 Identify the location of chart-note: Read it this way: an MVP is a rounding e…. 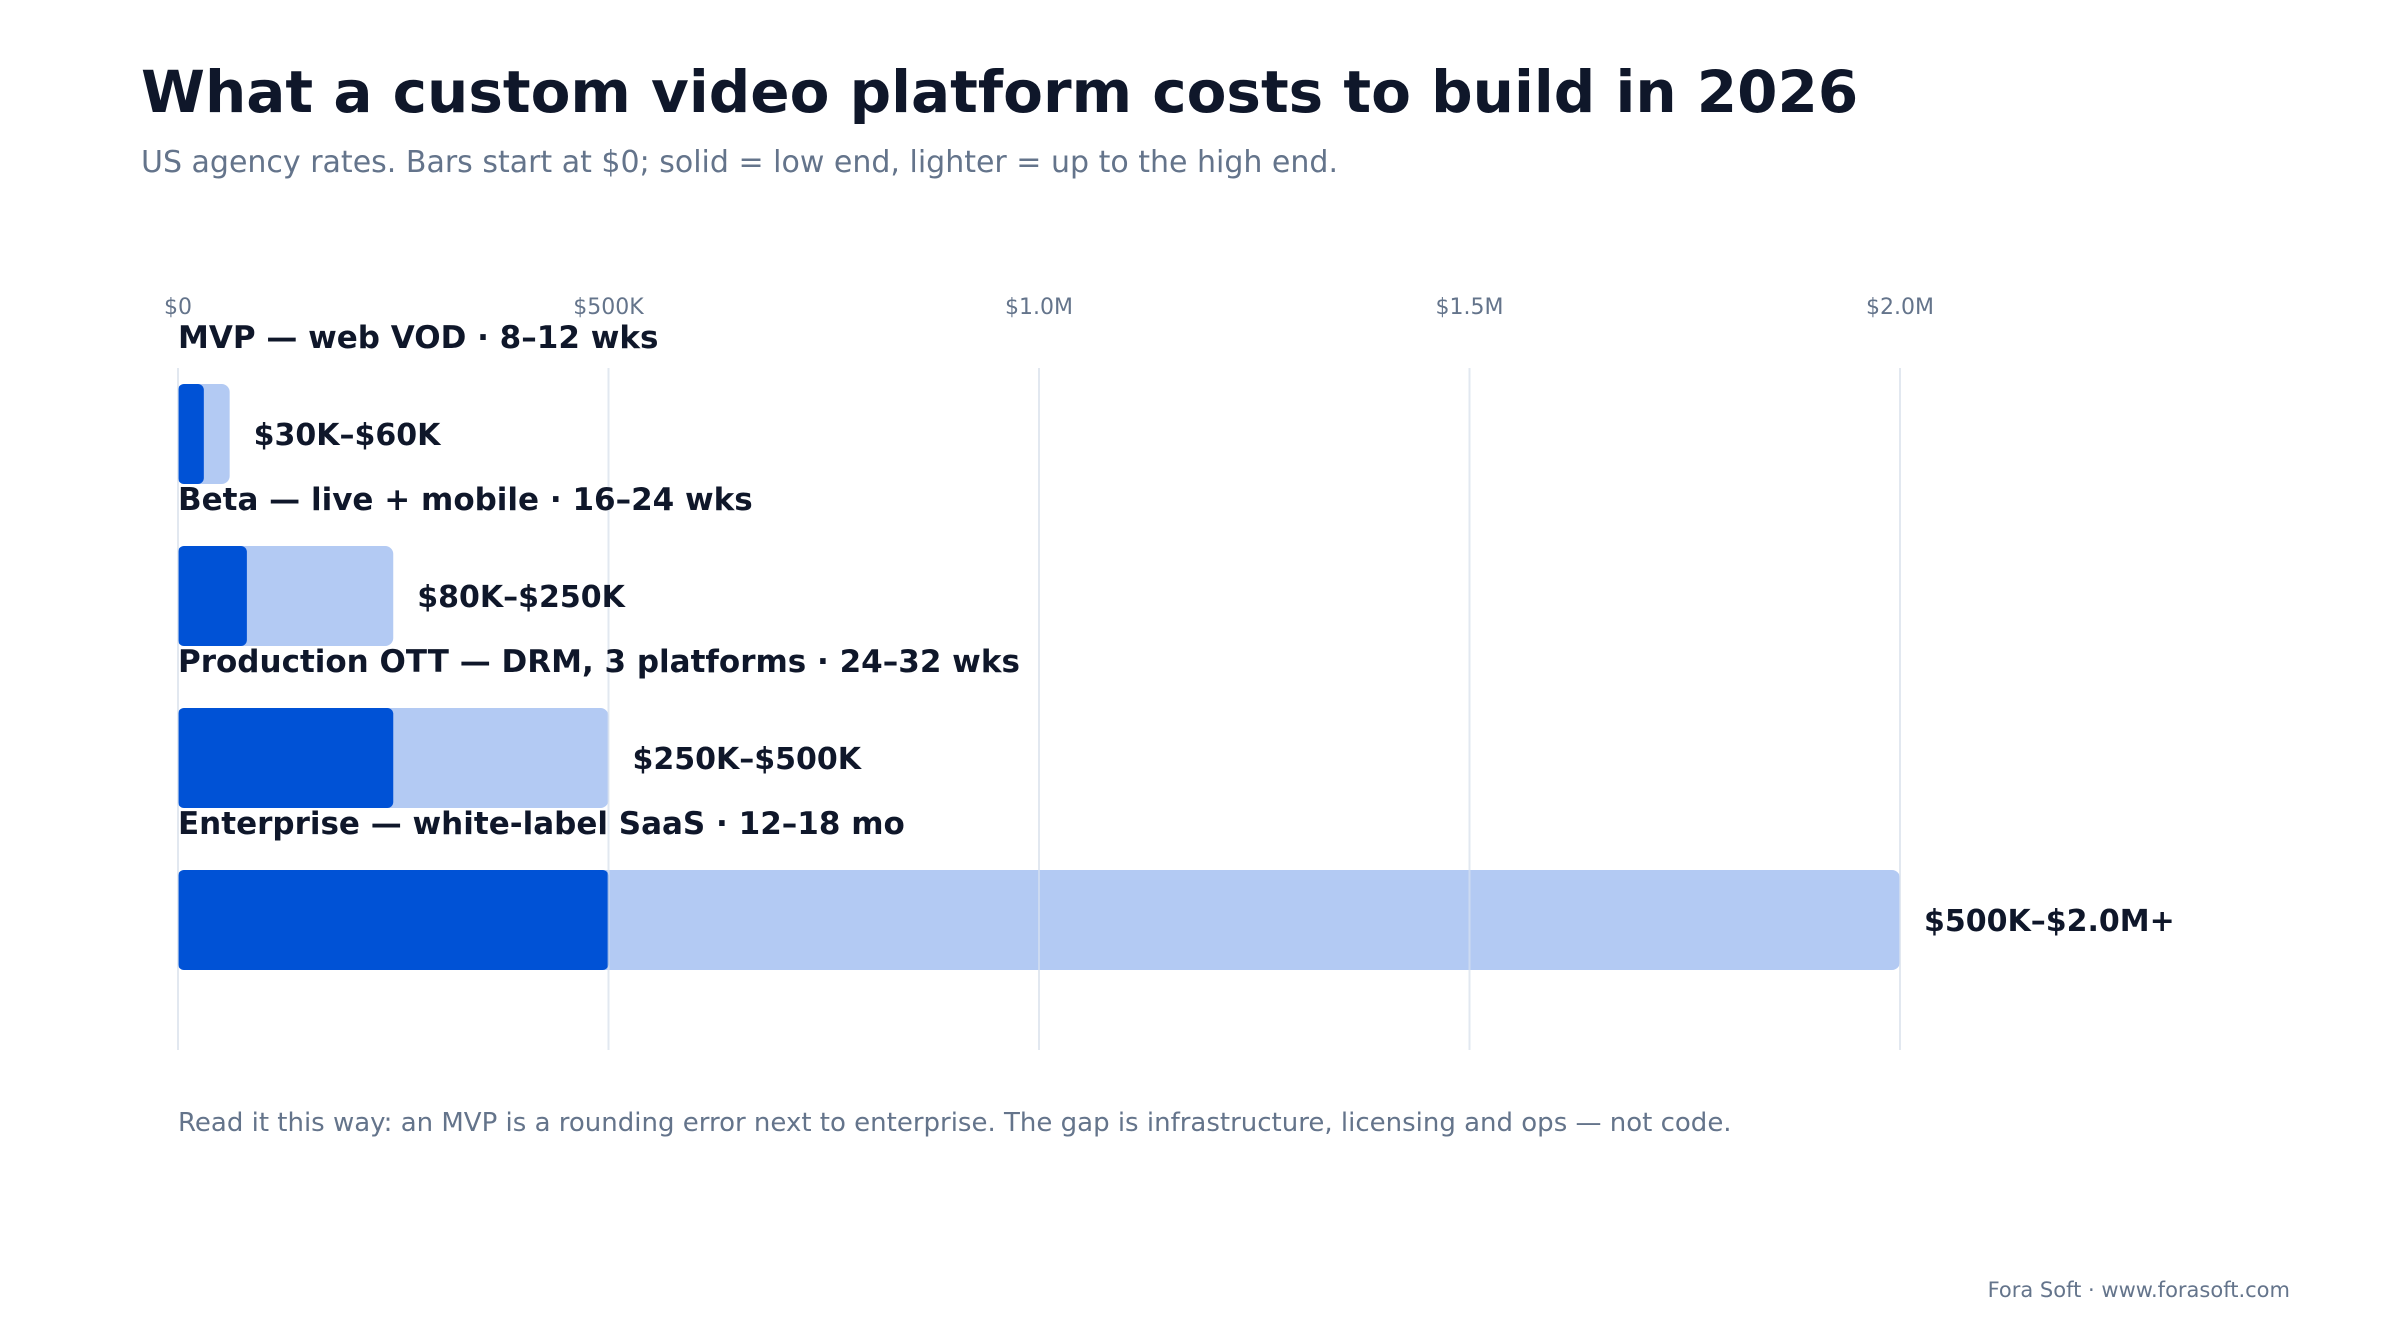
(955, 1123).